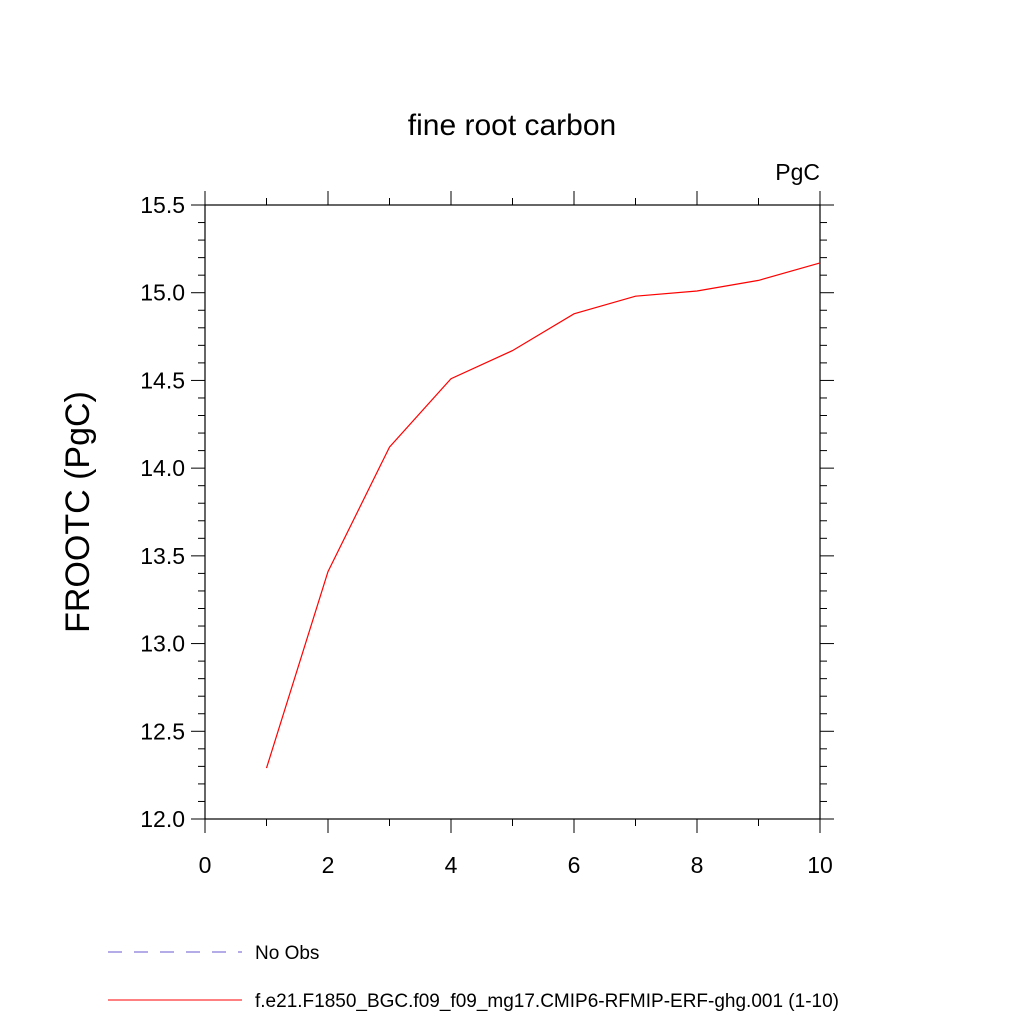 This screenshot has width=1024, height=1024. Describe the element at coordinates (797, 172) in the screenshot. I see `units-label: PgC` at that location.